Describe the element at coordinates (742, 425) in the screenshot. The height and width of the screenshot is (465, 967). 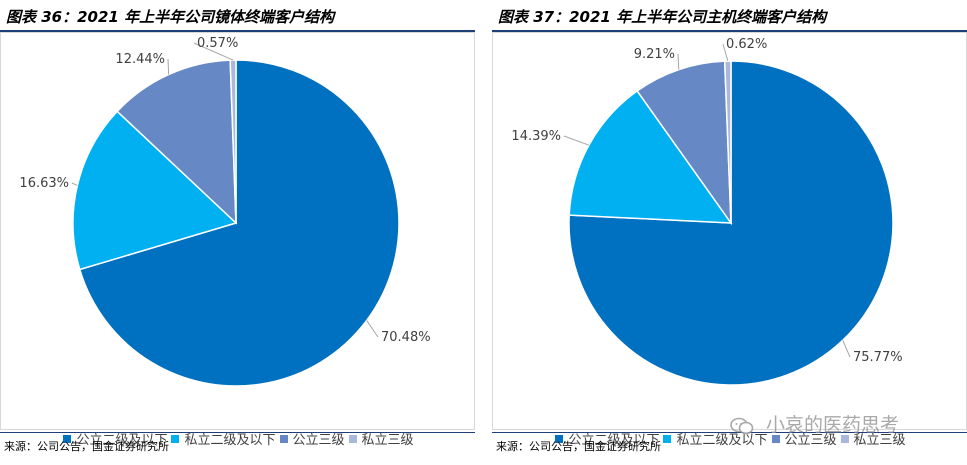
I see `wechat-icon` at that location.